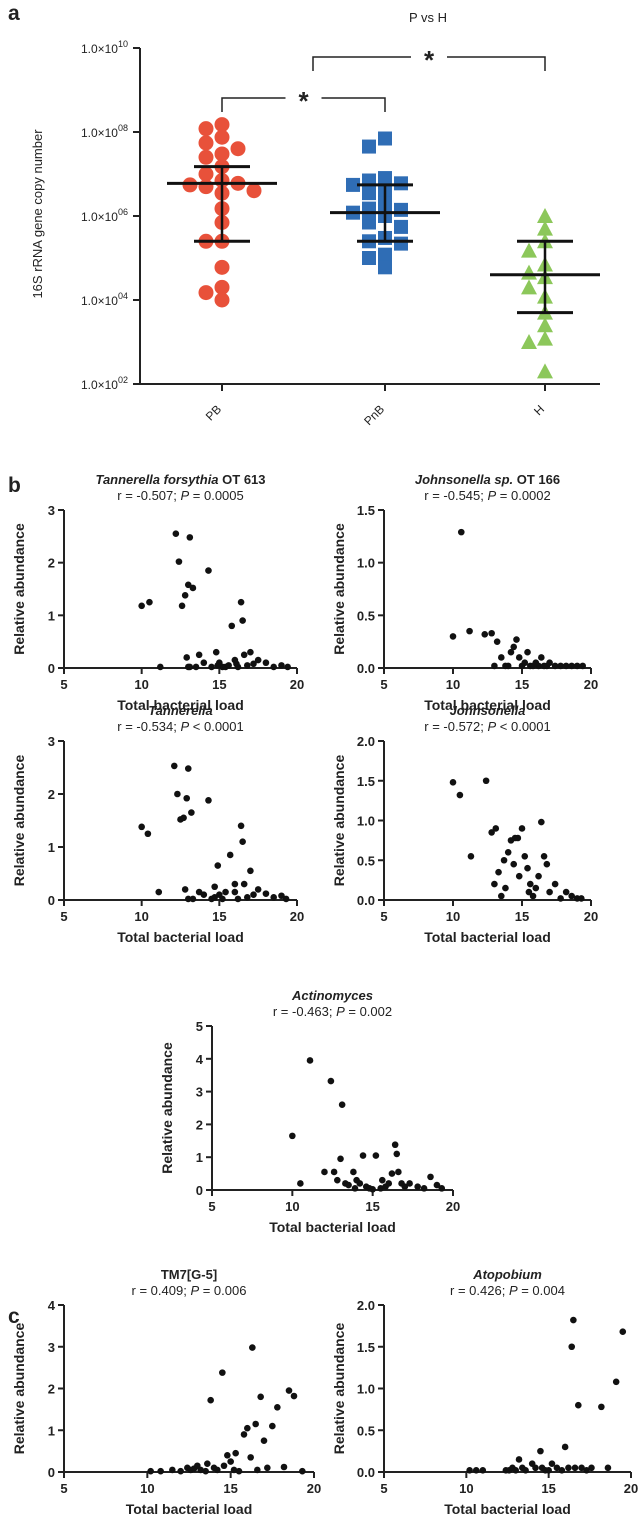 The height and width of the screenshot is (1525, 638). What do you see at coordinates (14, 1316) in the screenshot?
I see `panel-letter-c: c` at bounding box center [14, 1316].